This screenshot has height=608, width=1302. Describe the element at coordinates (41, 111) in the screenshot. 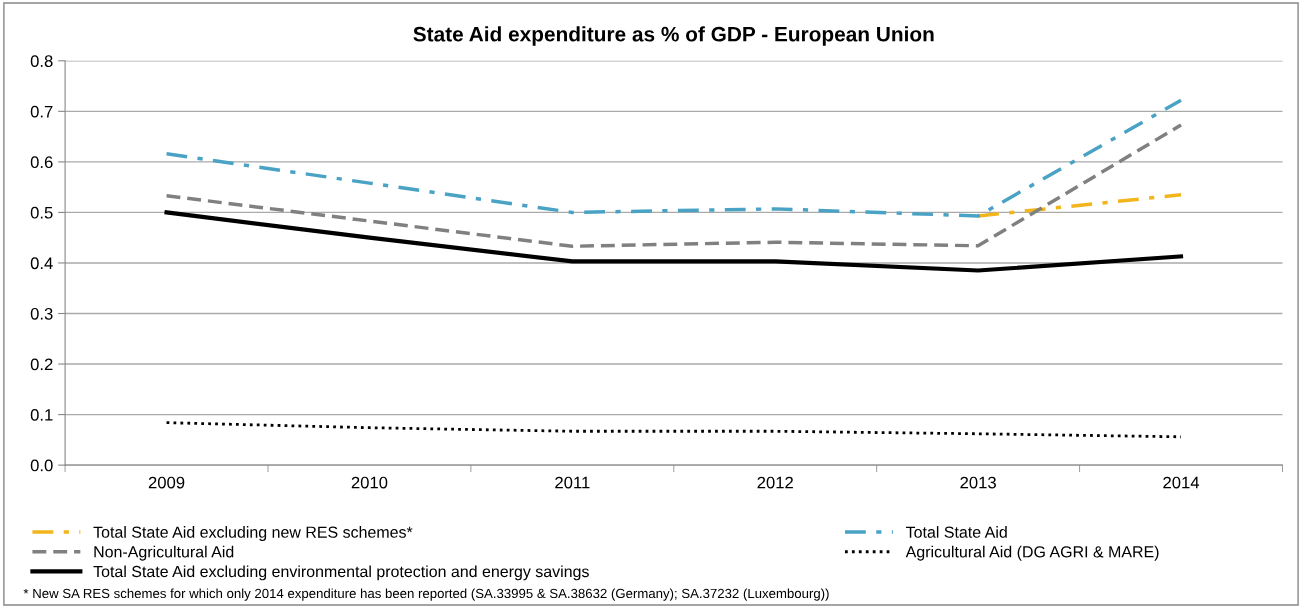

I see `y-tick-label: 0.7` at that location.